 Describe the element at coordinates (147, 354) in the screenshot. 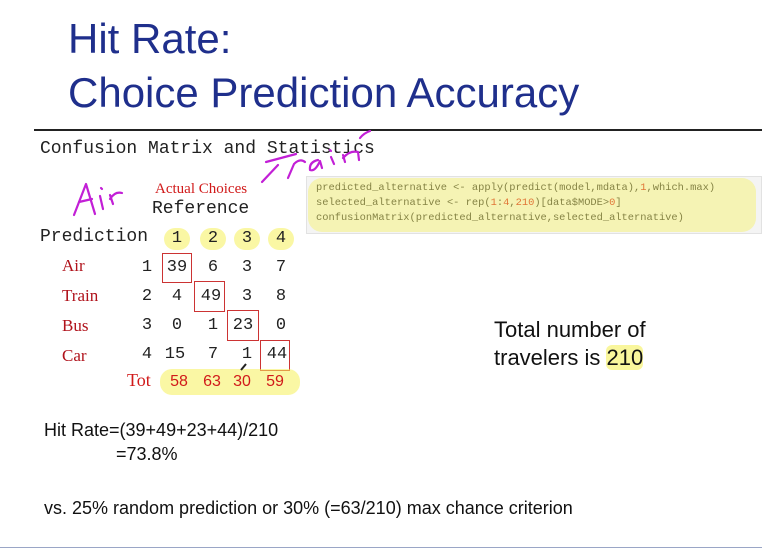

I see `row-index: 4` at that location.